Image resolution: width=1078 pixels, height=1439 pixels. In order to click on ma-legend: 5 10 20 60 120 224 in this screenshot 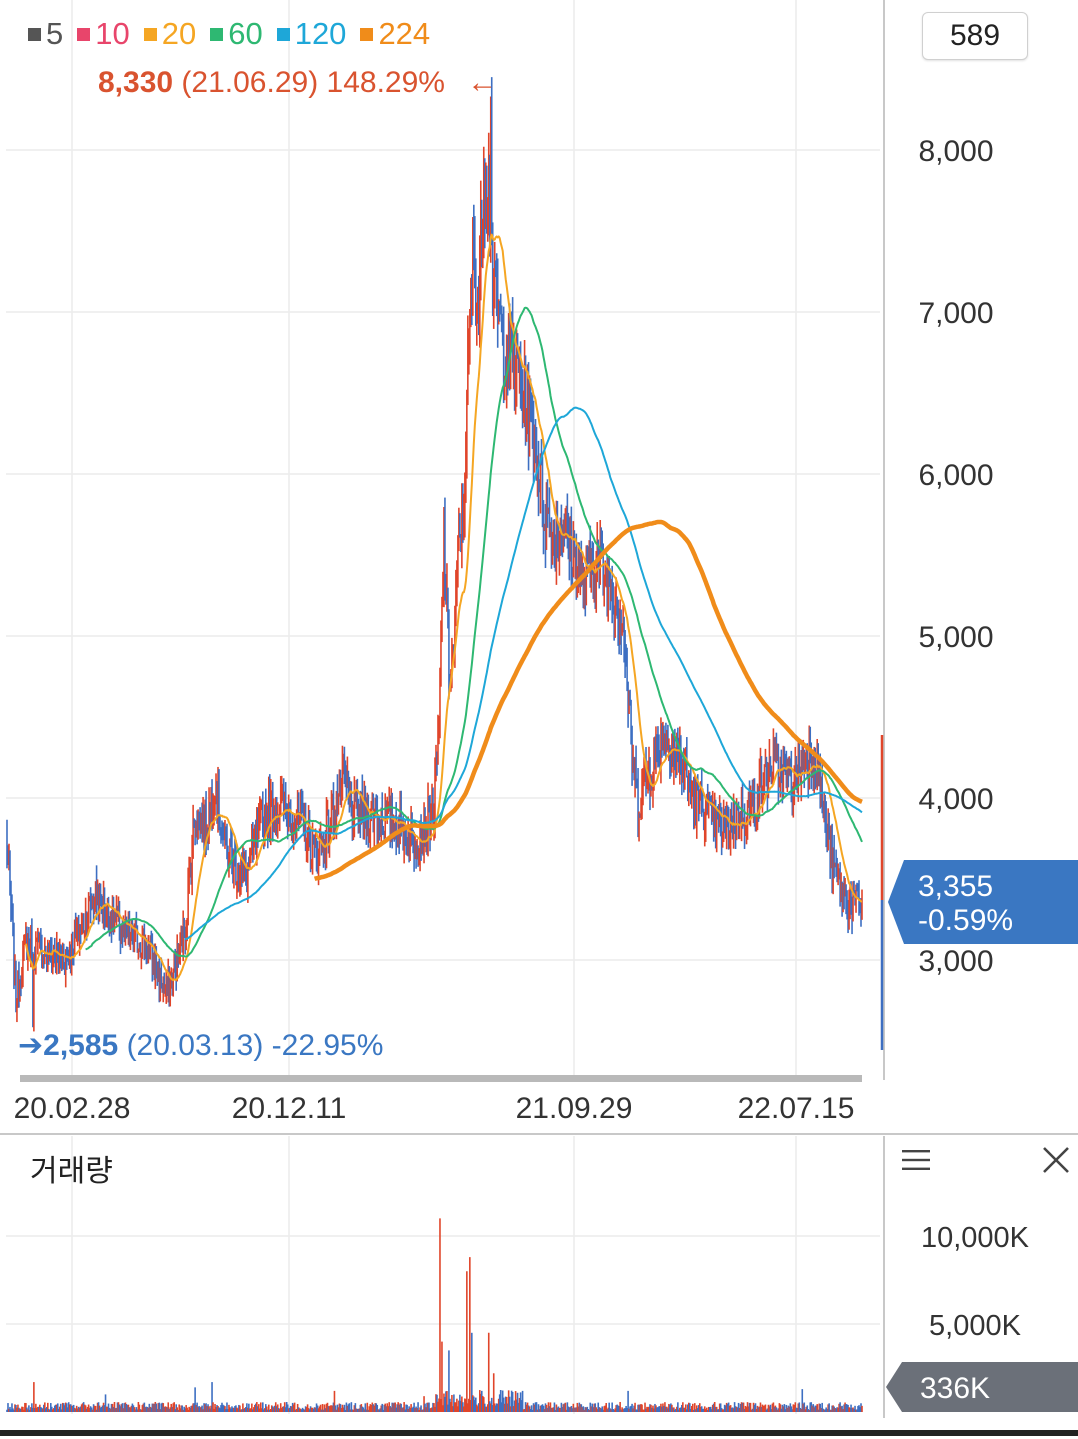, I will do `click(229, 34)`.